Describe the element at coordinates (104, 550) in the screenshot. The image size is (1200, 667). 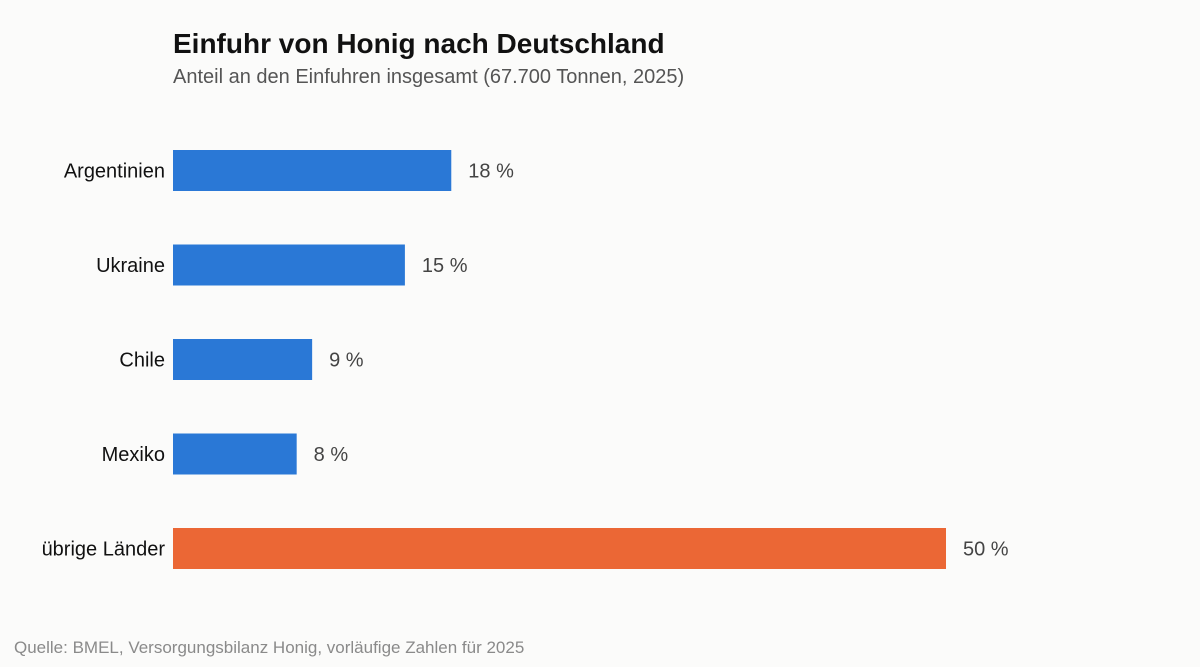
I see `category-label-4: übrige Länder` at that location.